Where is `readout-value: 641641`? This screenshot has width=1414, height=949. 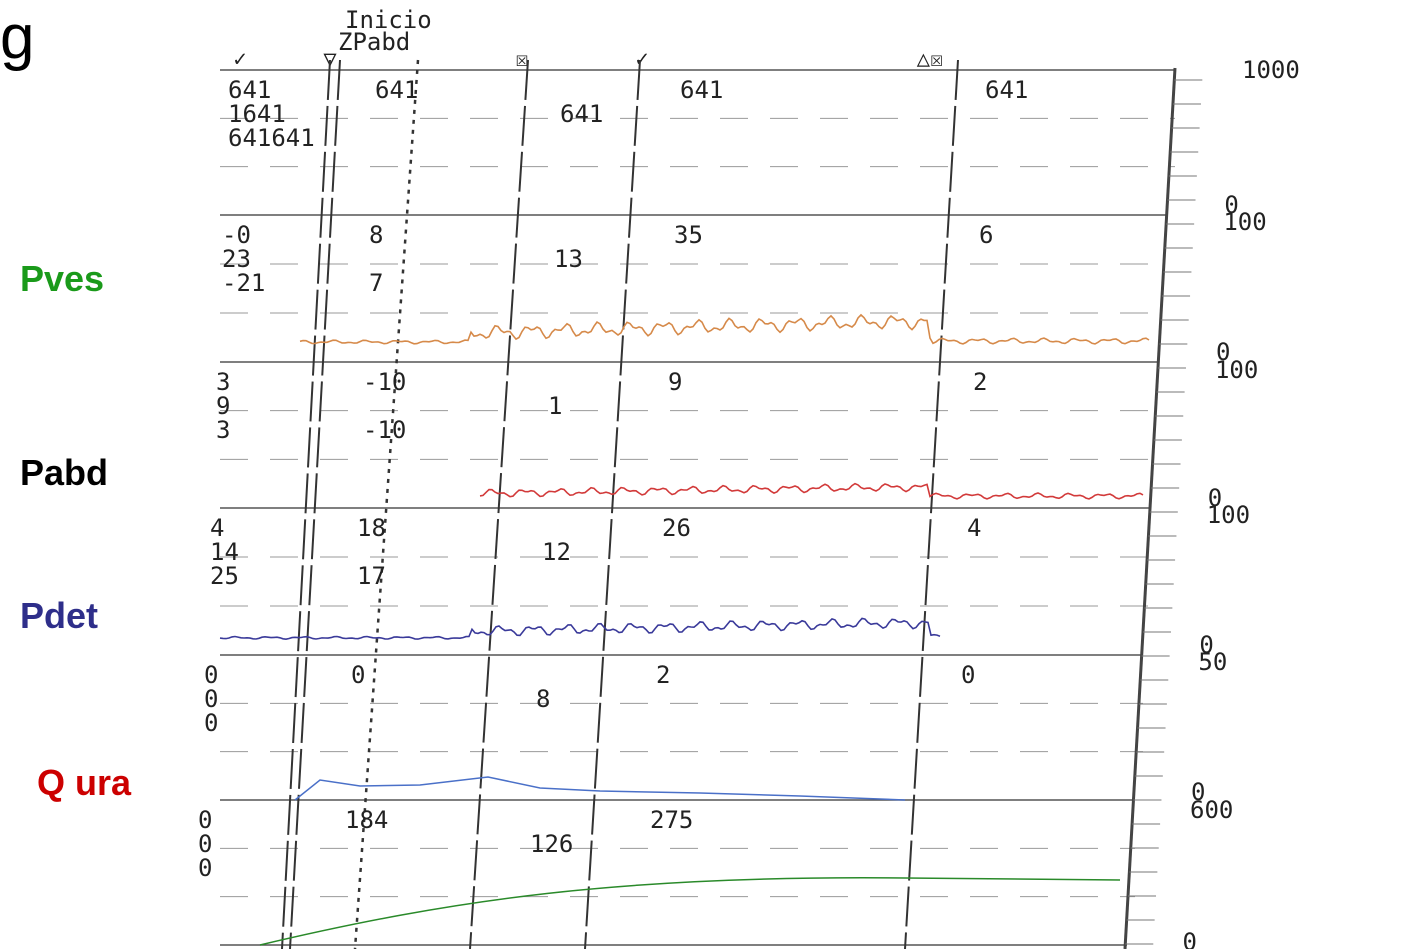
readout-value: 641641 is located at coordinates (271, 138).